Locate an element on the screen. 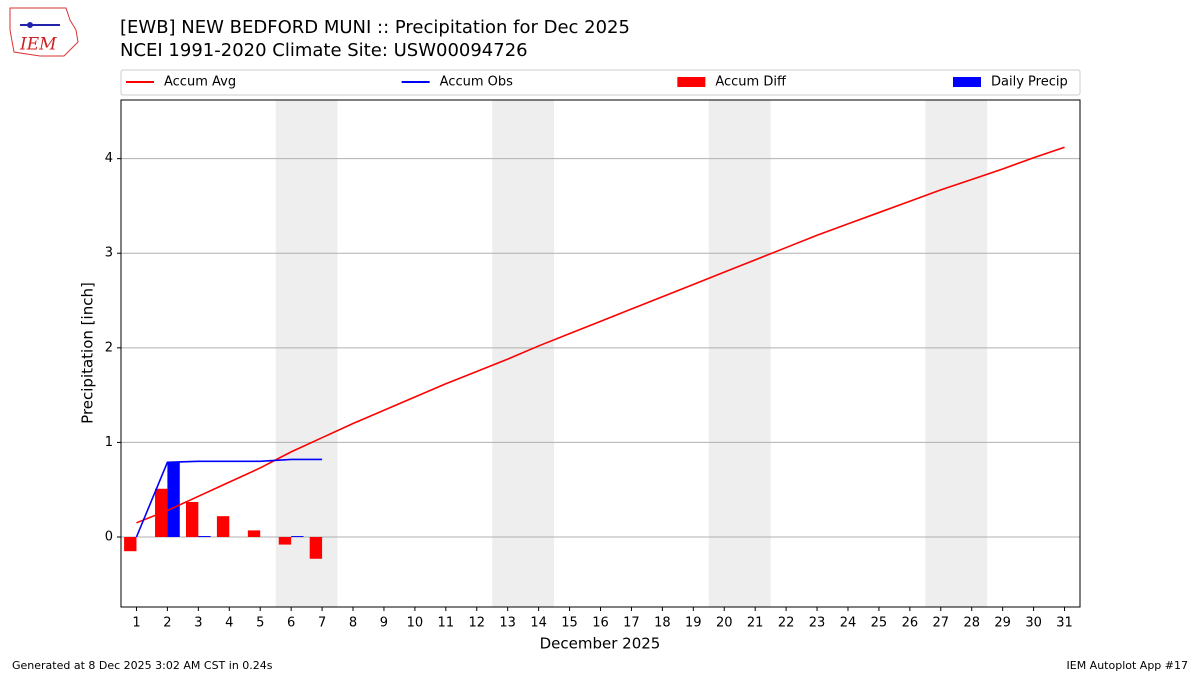  x-tick-label: 3 is located at coordinates (198, 623).